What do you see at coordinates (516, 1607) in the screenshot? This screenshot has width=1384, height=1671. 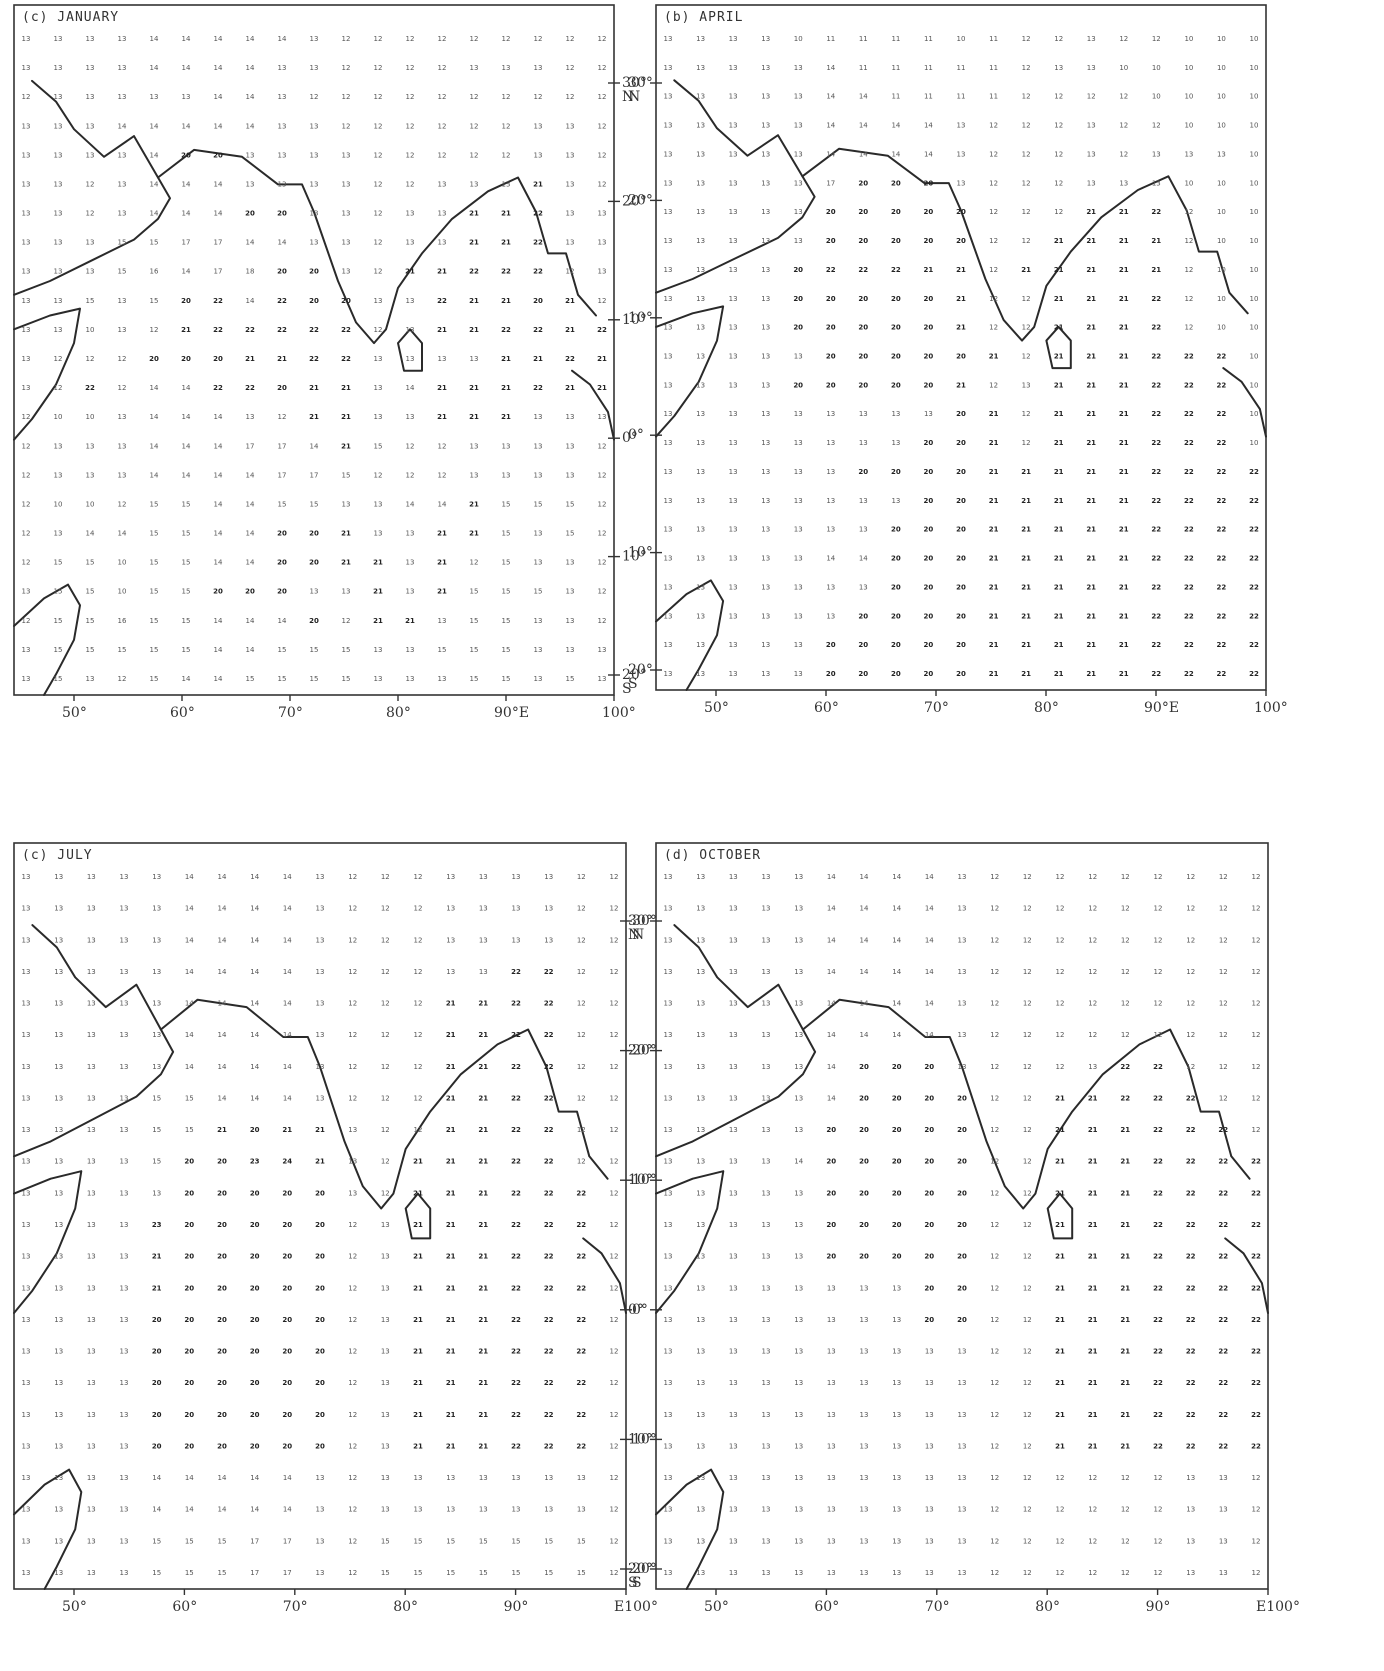 I see `x-tick-label: 90°` at bounding box center [516, 1607].